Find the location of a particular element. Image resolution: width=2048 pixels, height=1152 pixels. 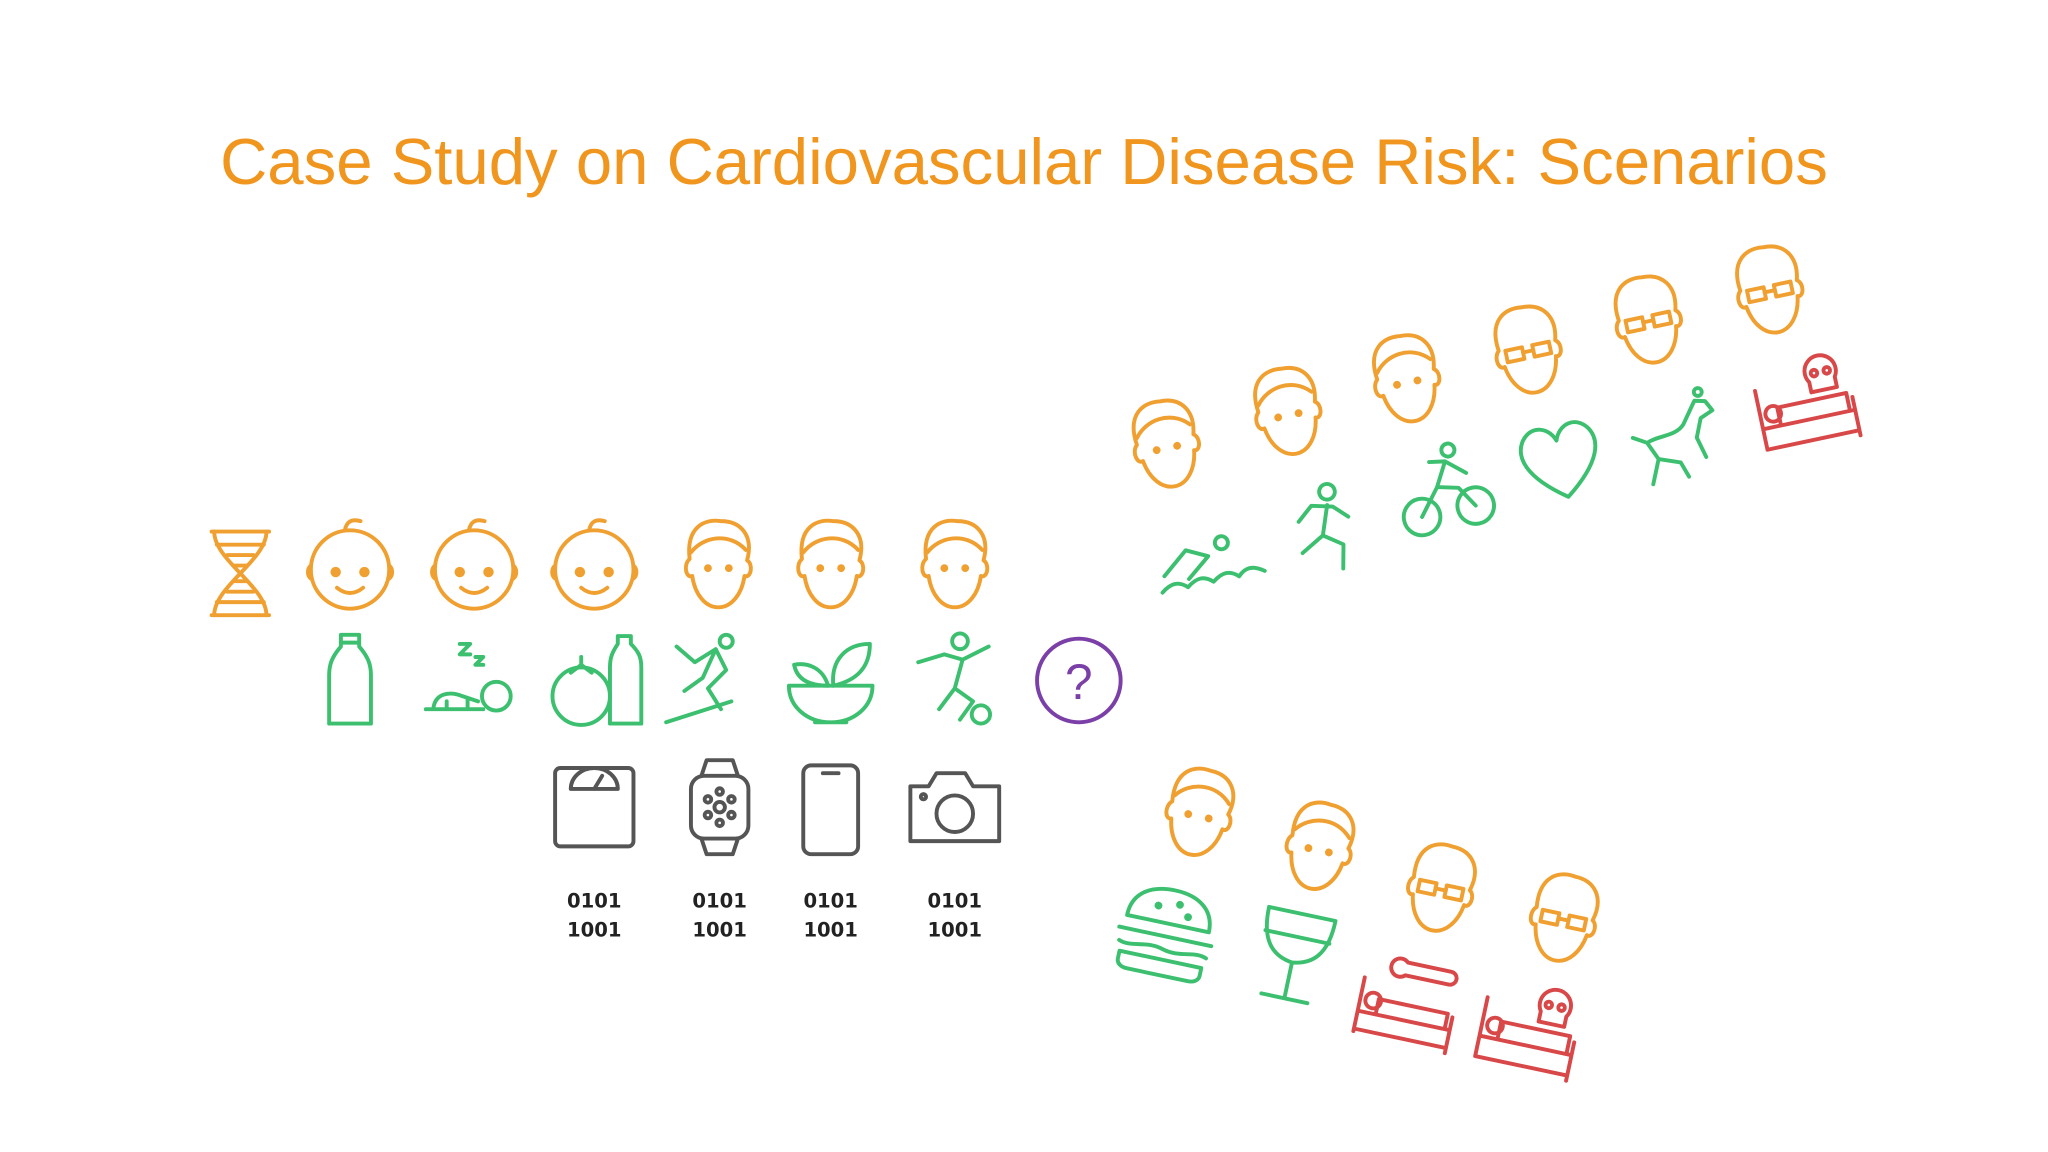

heart-icon is located at coordinates (1561, 461).